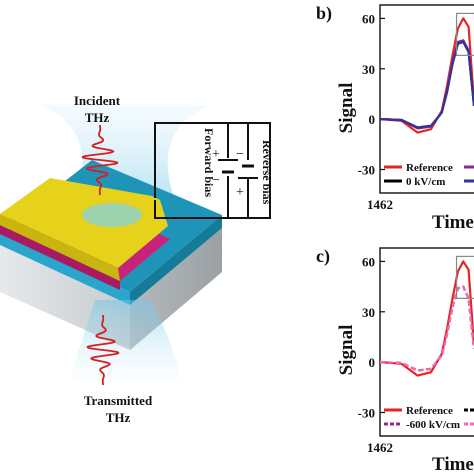  What do you see at coordinates (118, 400) in the screenshot?
I see `transmitted-label-line1: Transmitted` at bounding box center [118, 400].